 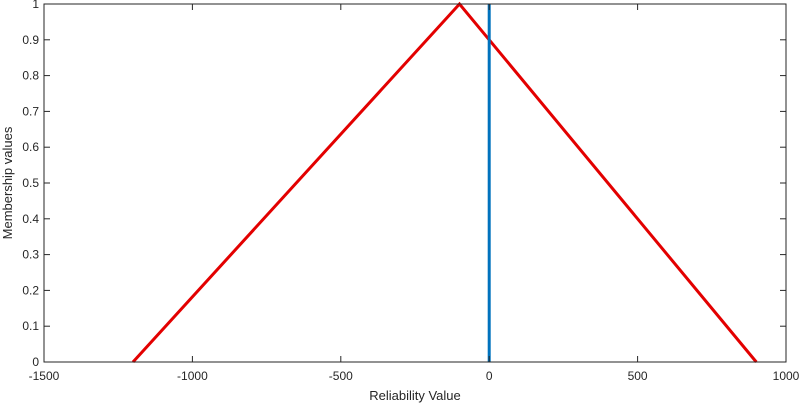 What do you see at coordinates (30, 255) in the screenshot?
I see `y-tick-label: 0.3` at bounding box center [30, 255].